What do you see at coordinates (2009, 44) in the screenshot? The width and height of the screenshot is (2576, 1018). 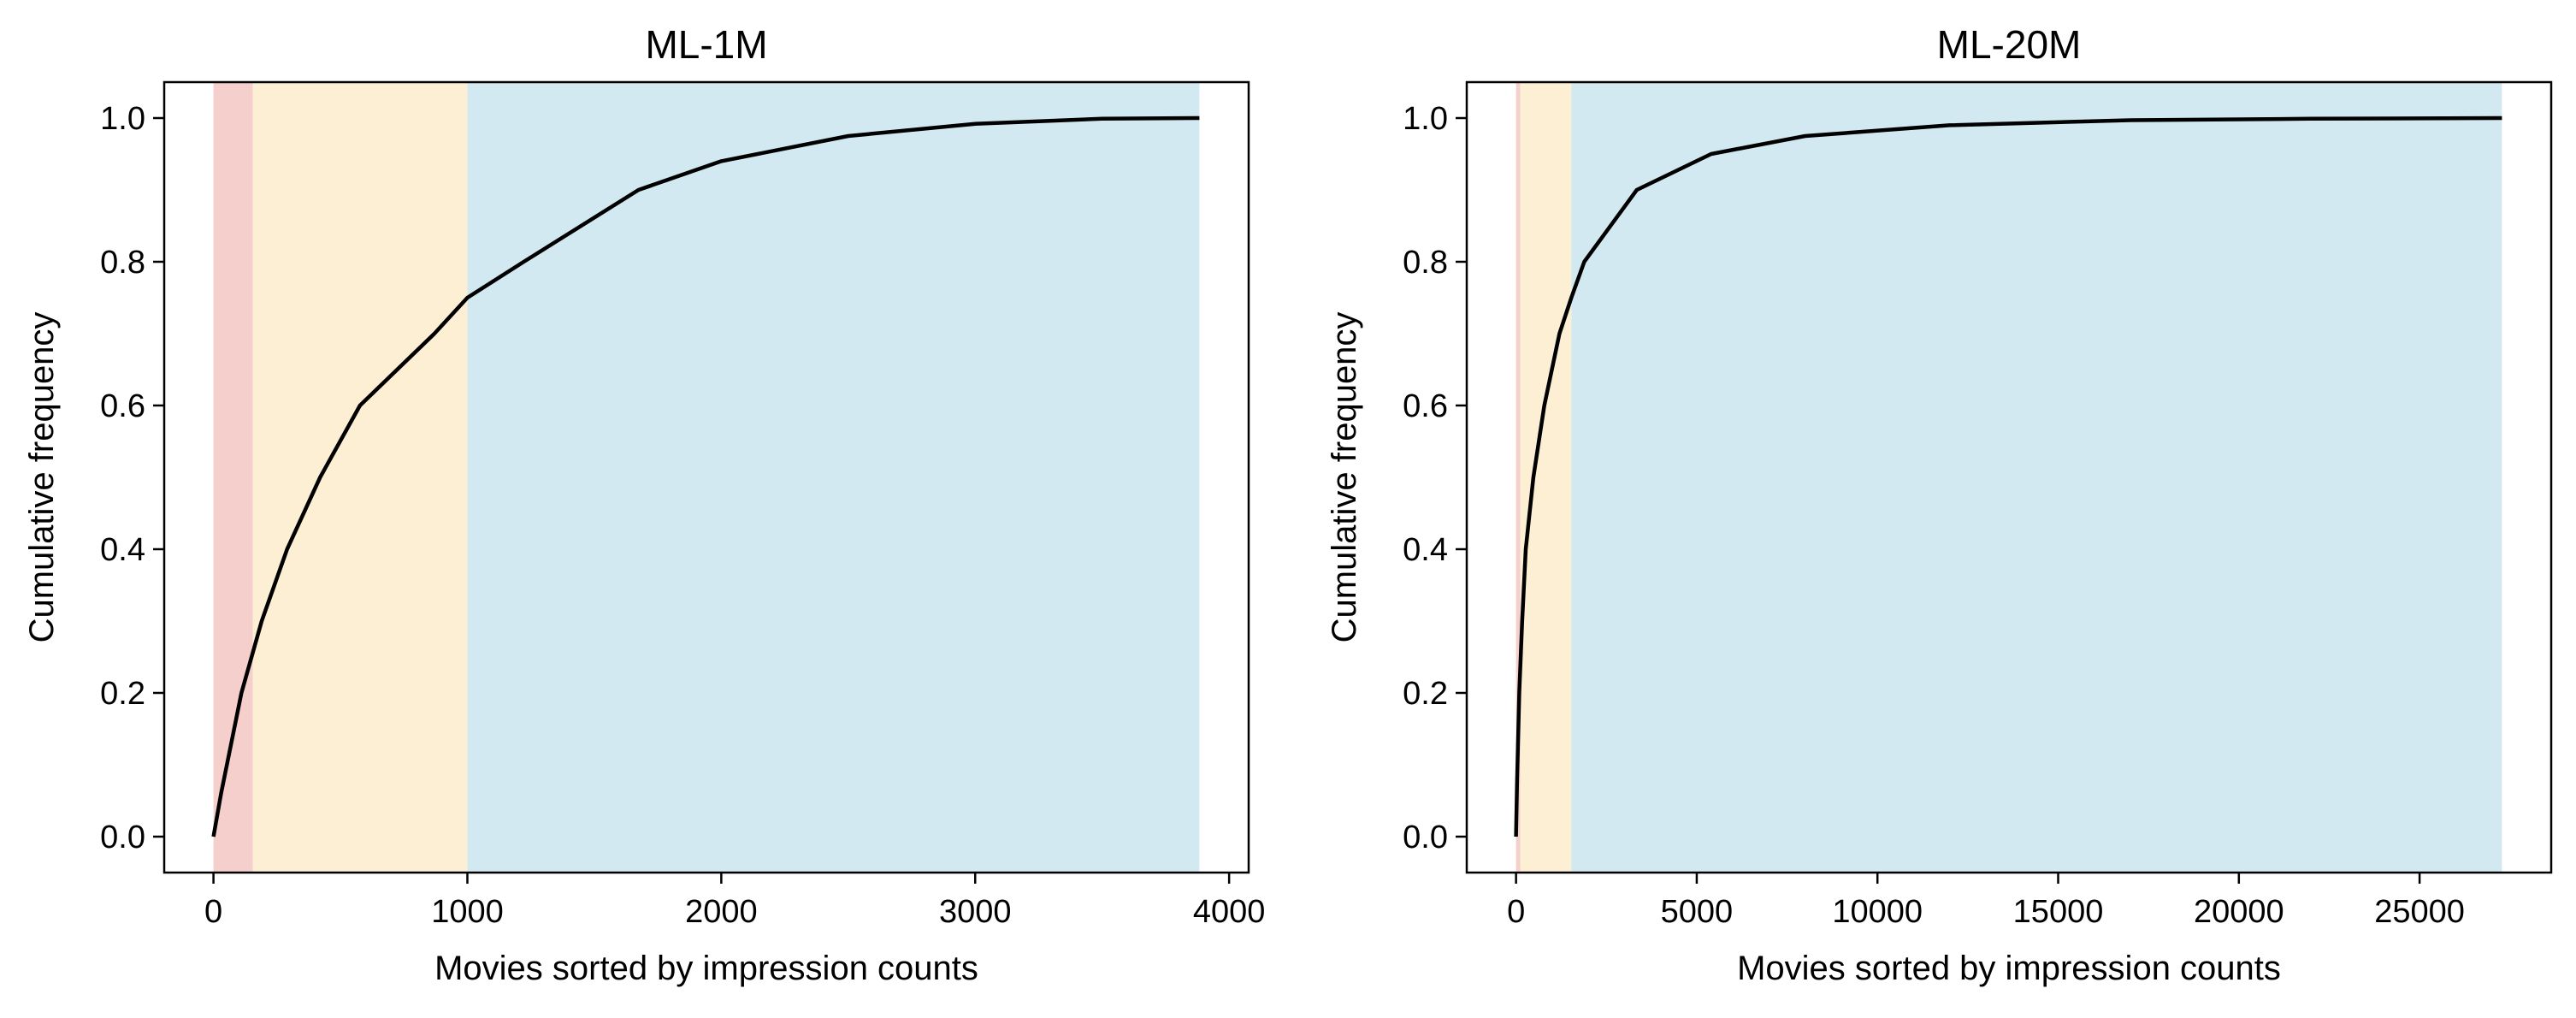 I see `chart-title: ML-20M` at bounding box center [2009, 44].